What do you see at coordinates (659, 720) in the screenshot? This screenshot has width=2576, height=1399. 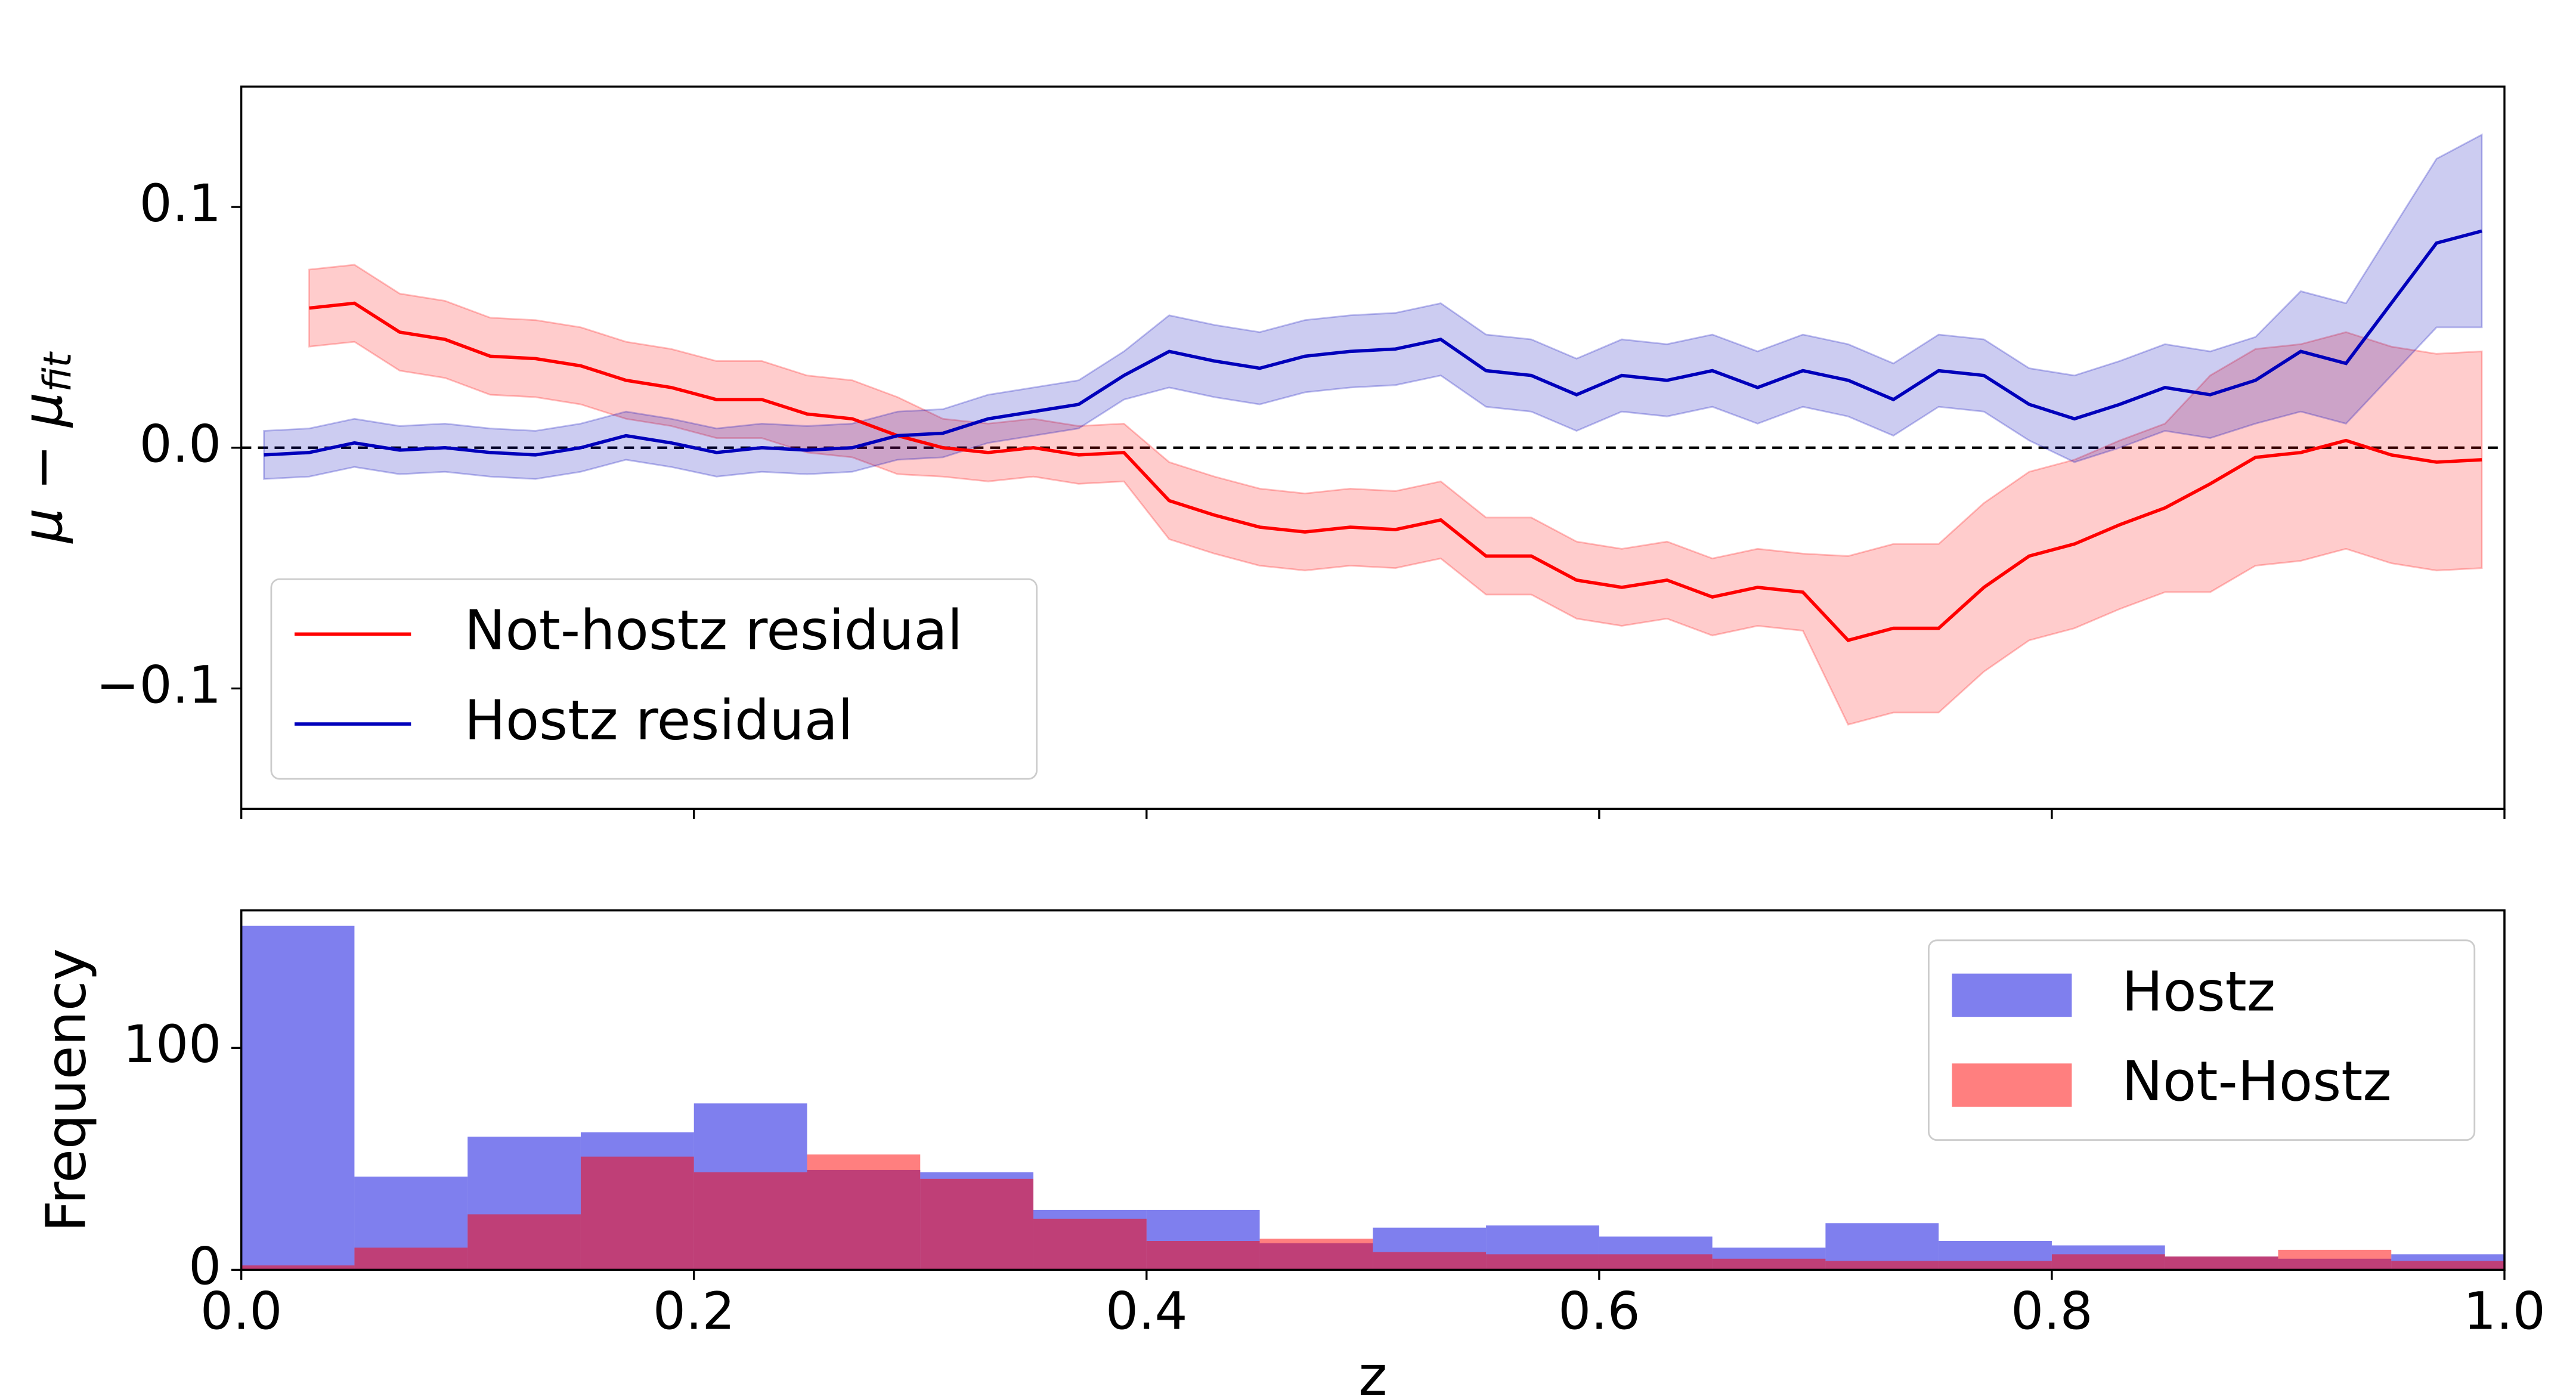 I see `legend-label: Hostz residual` at bounding box center [659, 720].